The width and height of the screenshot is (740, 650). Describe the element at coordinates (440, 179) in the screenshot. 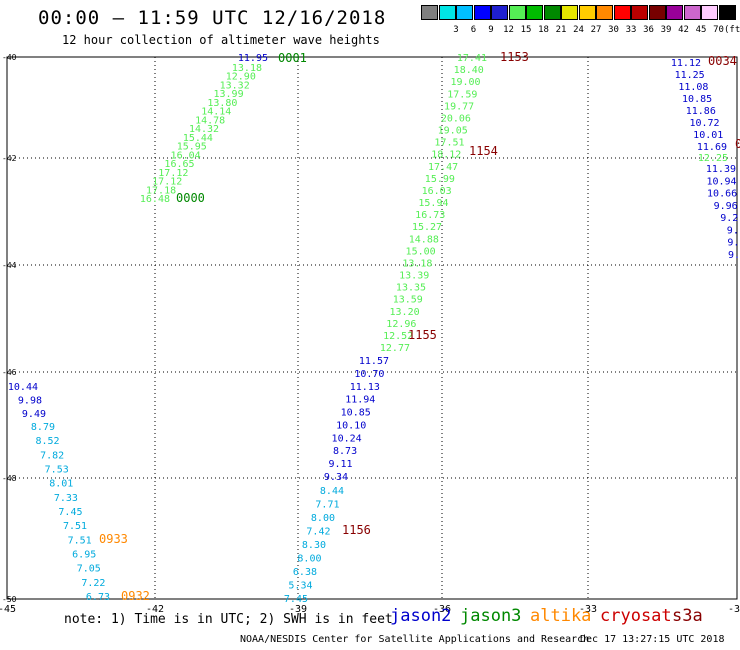

I see `swh-value: 15.99` at that location.